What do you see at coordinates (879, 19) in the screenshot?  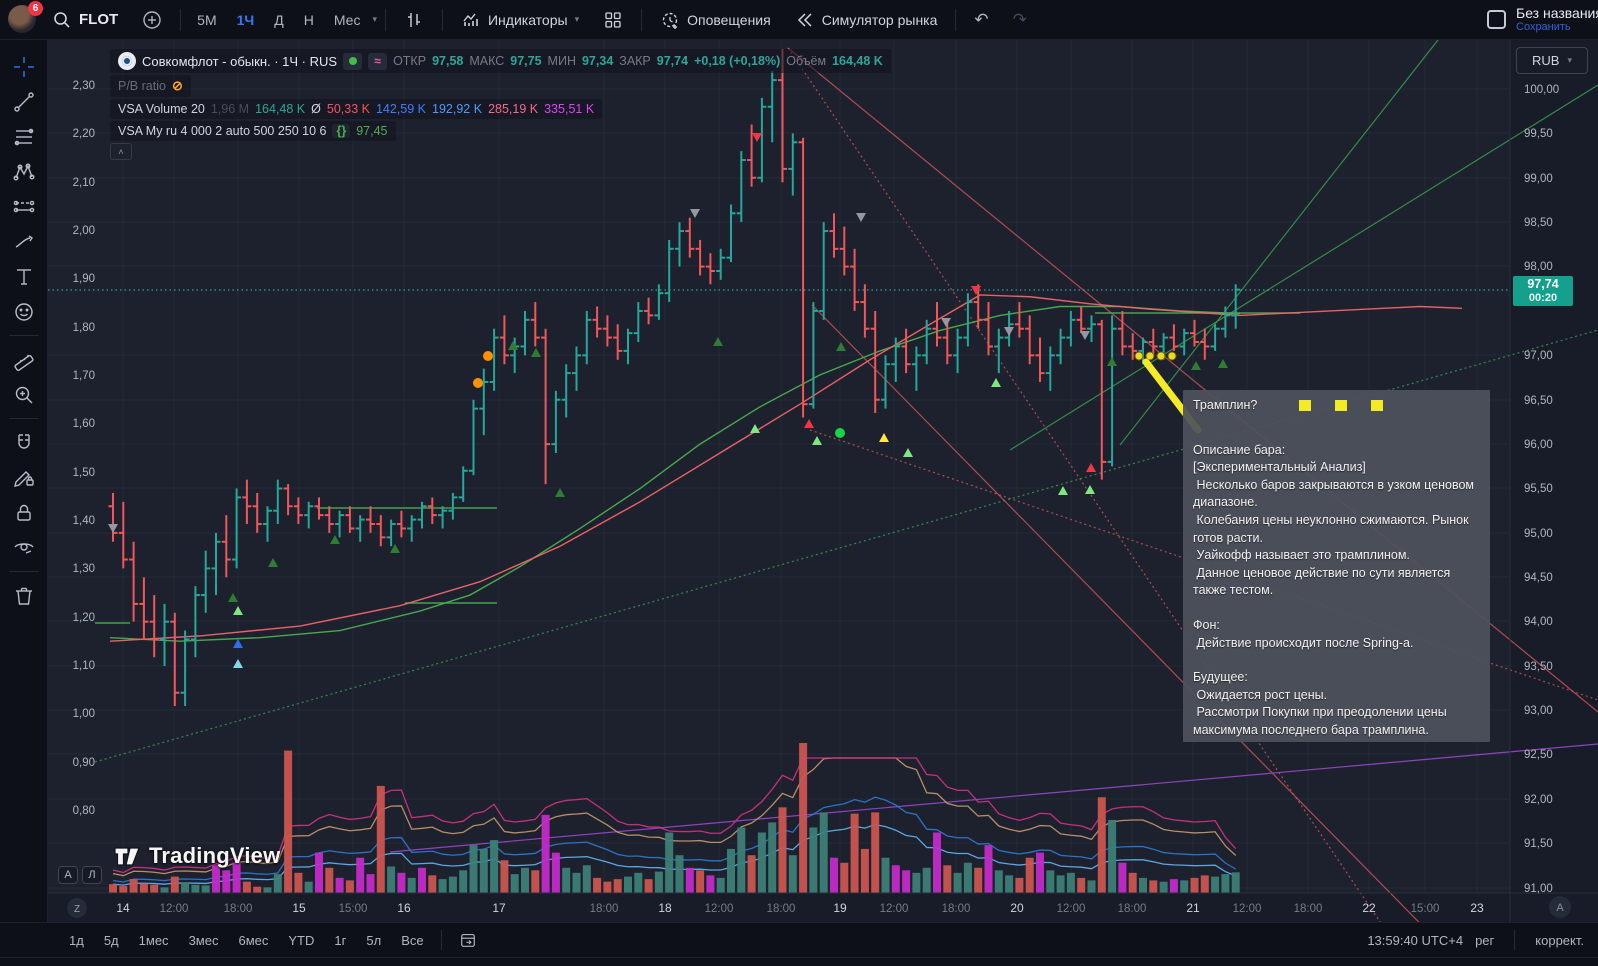 I see `simulator-label: Симулятор рынка` at bounding box center [879, 19].